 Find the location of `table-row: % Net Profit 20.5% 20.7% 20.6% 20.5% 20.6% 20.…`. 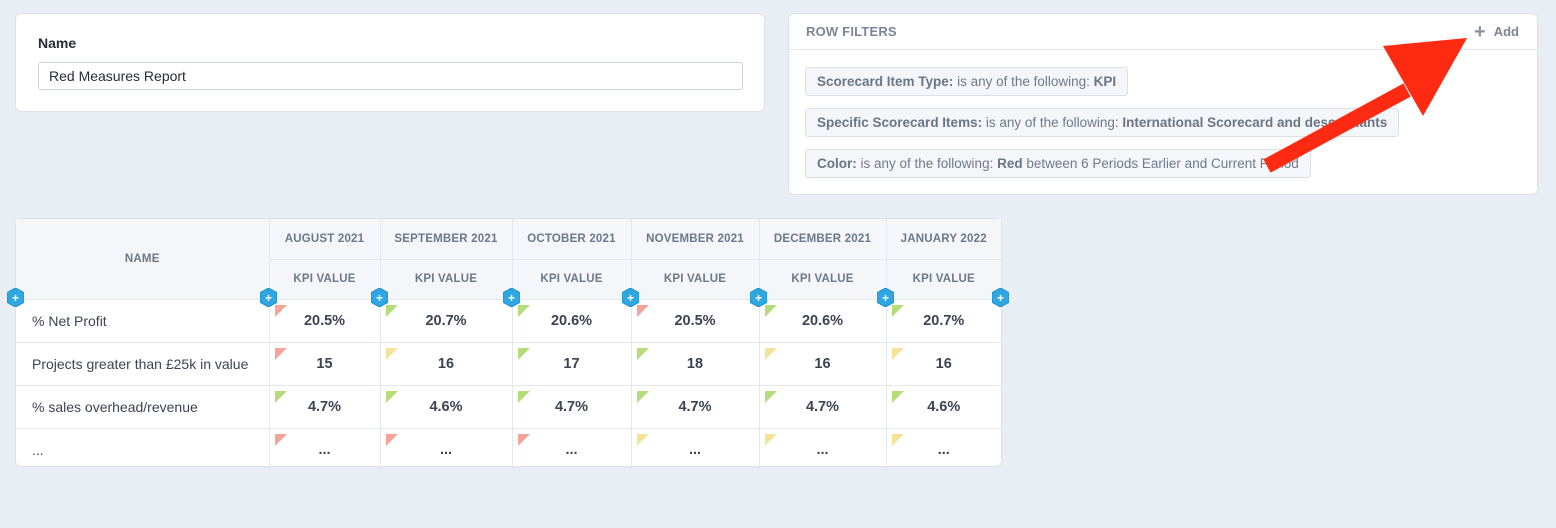

table-row: % Net Profit 20.5% 20.7% 20.6% 20.5% 20.6% 20.… is located at coordinates (508, 321).